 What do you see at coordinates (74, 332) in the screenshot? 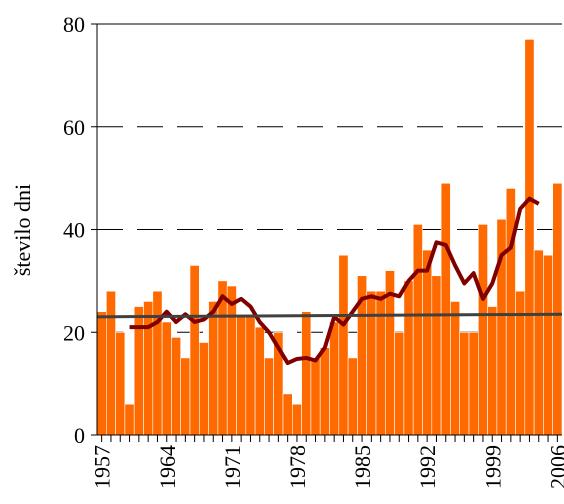
I see `y-tick-label: 20` at bounding box center [74, 332].